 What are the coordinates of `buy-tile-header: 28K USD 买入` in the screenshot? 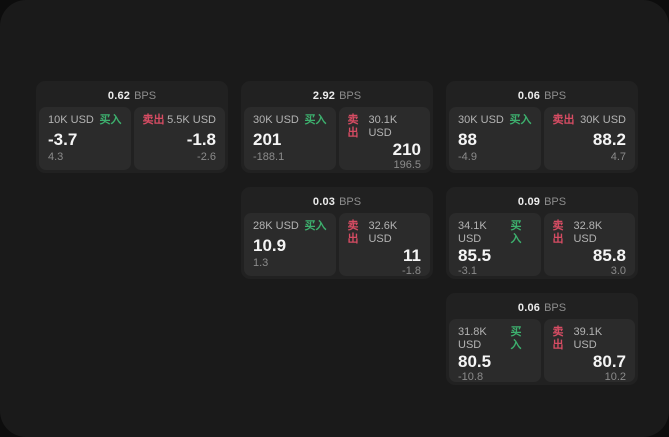 It's located at (290, 226).